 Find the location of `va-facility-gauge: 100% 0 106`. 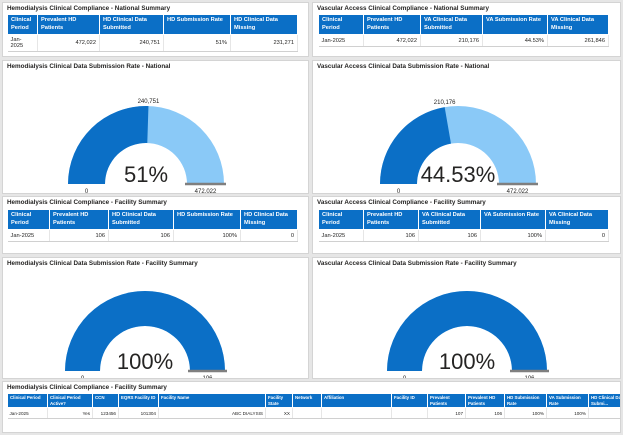

va-facility-gauge: 100% 0 106 is located at coordinates (468, 335).